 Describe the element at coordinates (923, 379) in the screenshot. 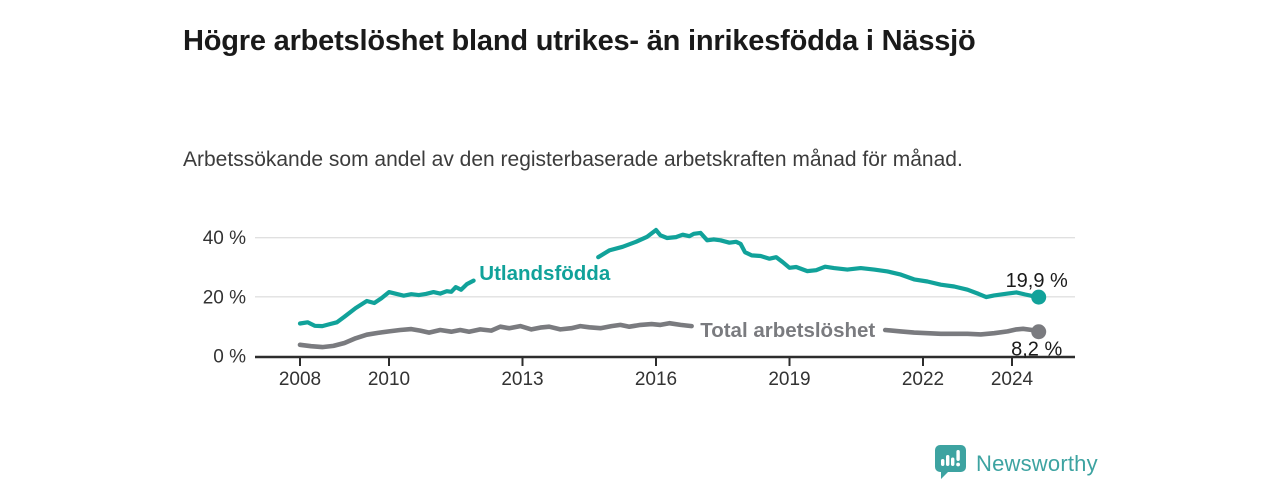

I see `x-tick-label: 2022` at that location.